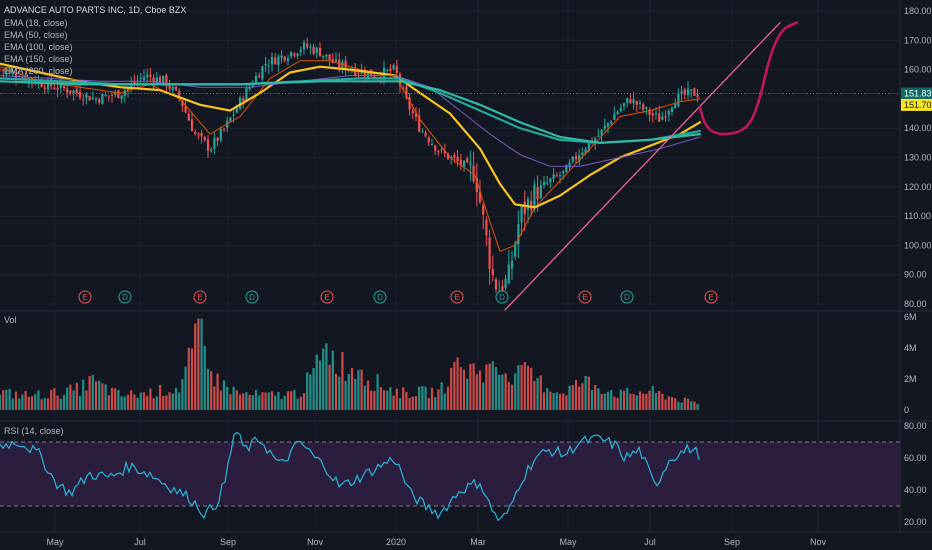 This screenshot has height=550, width=932. What do you see at coordinates (36, 23) in the screenshot?
I see `indicator-ema18: EMA (18, close)` at bounding box center [36, 23].